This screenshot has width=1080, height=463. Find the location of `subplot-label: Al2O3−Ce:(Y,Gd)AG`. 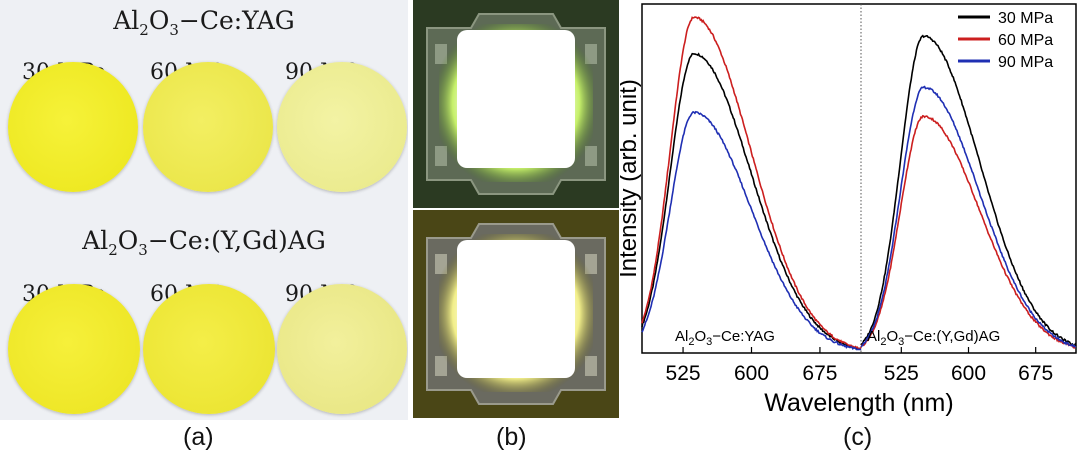

subplot-label: Al2O3−Ce:(Y,Gd)AG is located at coordinates (933, 338).